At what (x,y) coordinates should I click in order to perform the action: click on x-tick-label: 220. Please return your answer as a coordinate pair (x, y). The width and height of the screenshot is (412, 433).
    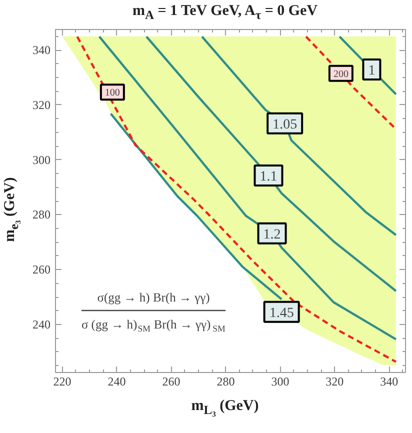
    Looking at the image, I should click on (62, 381).